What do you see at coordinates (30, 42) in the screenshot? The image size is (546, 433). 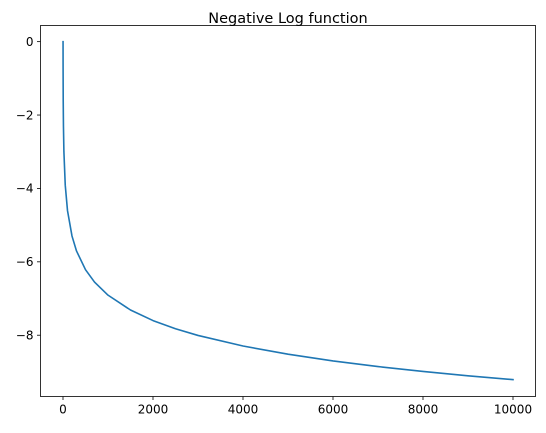 I see `y-tick-label: 0` at bounding box center [30, 42].